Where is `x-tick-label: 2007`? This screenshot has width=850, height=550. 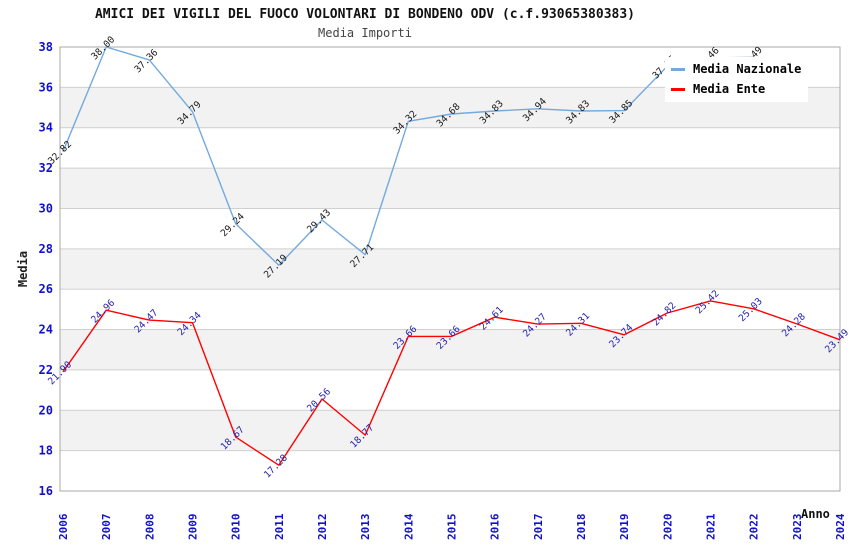 x-tick-label: 2007 is located at coordinates (106, 527).